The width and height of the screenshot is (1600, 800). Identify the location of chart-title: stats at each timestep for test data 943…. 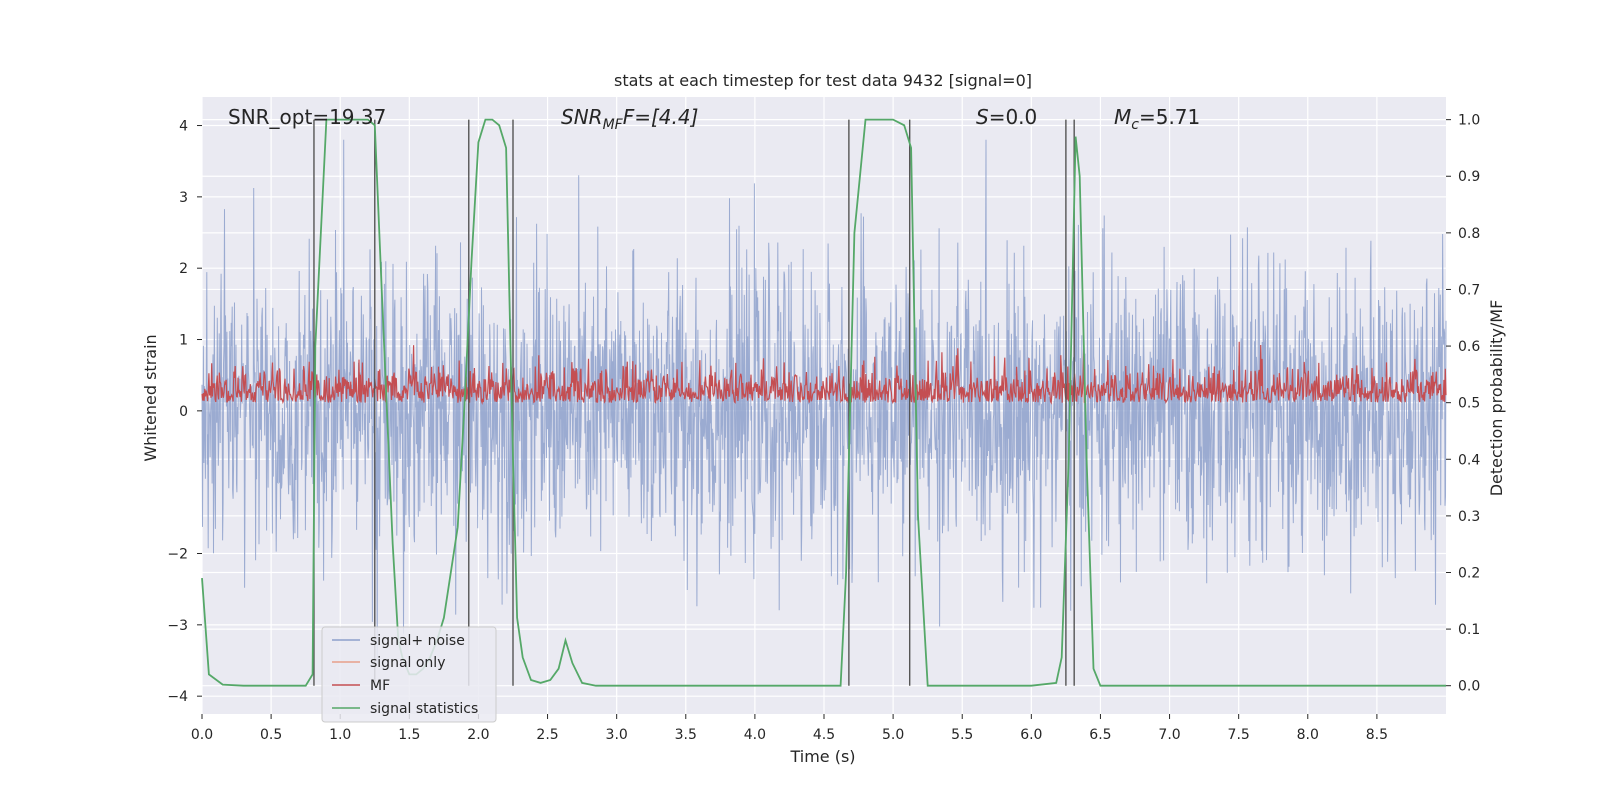
(823, 80).